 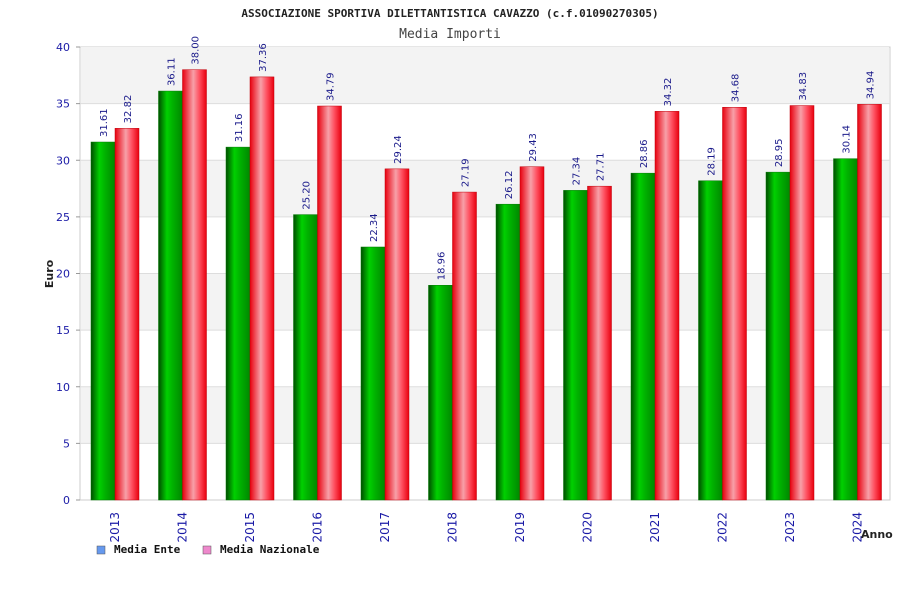 I want to click on x-tick-label: 2024, so click(x=858, y=527).